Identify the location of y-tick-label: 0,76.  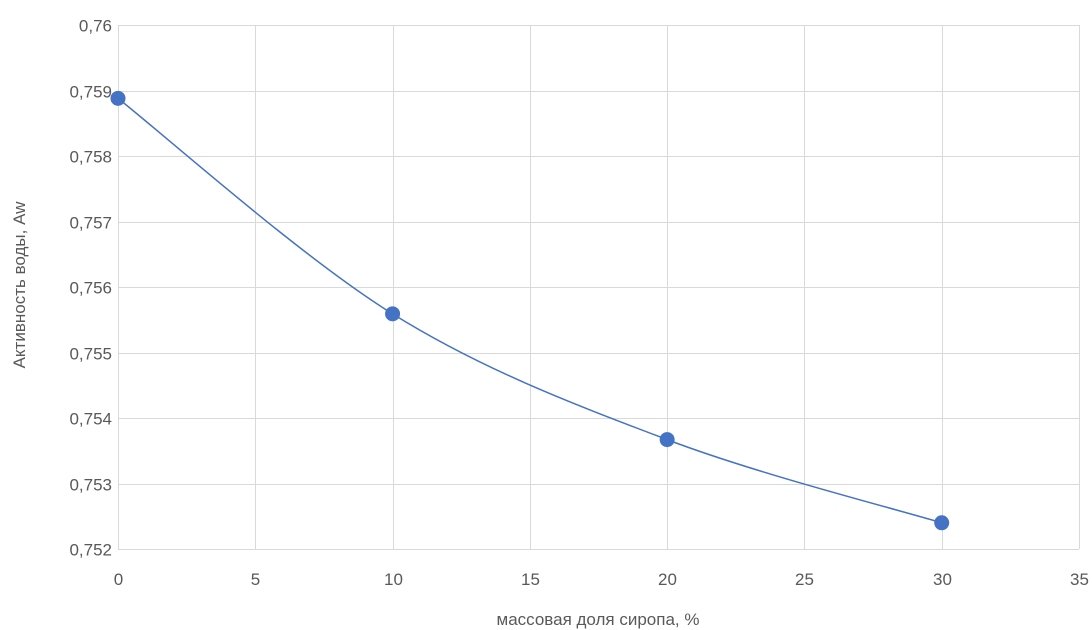
(95, 26).